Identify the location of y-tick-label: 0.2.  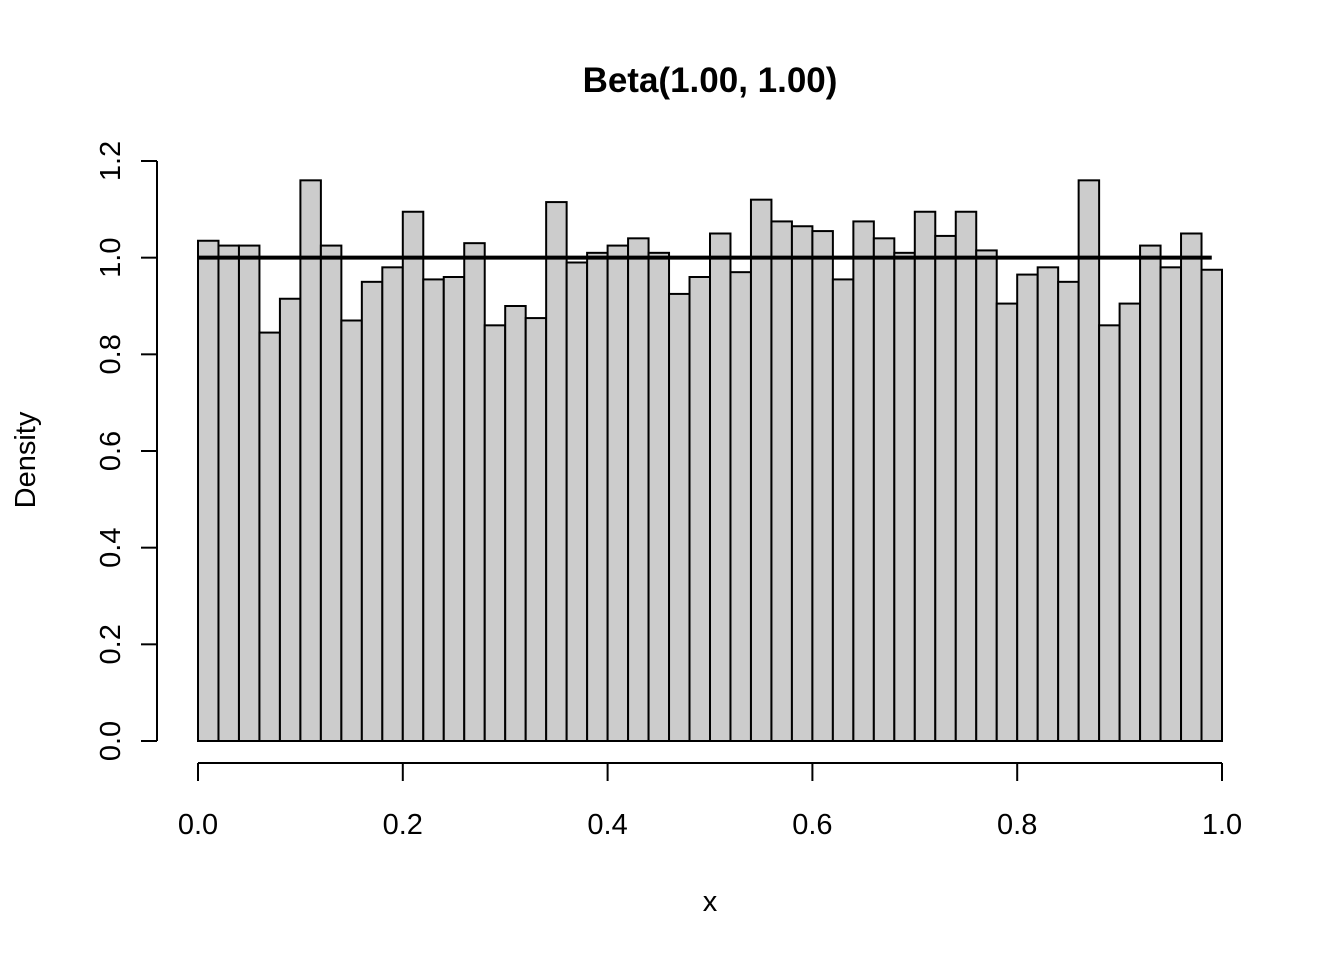
(111, 644).